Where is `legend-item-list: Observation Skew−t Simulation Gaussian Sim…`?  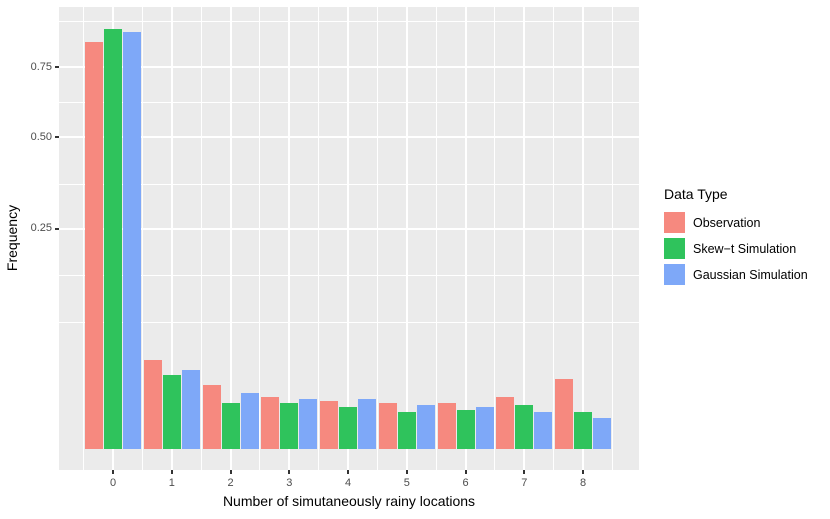
legend-item-list: Observation Skew−t Simulation Gaussian Sim… is located at coordinates (743, 248).